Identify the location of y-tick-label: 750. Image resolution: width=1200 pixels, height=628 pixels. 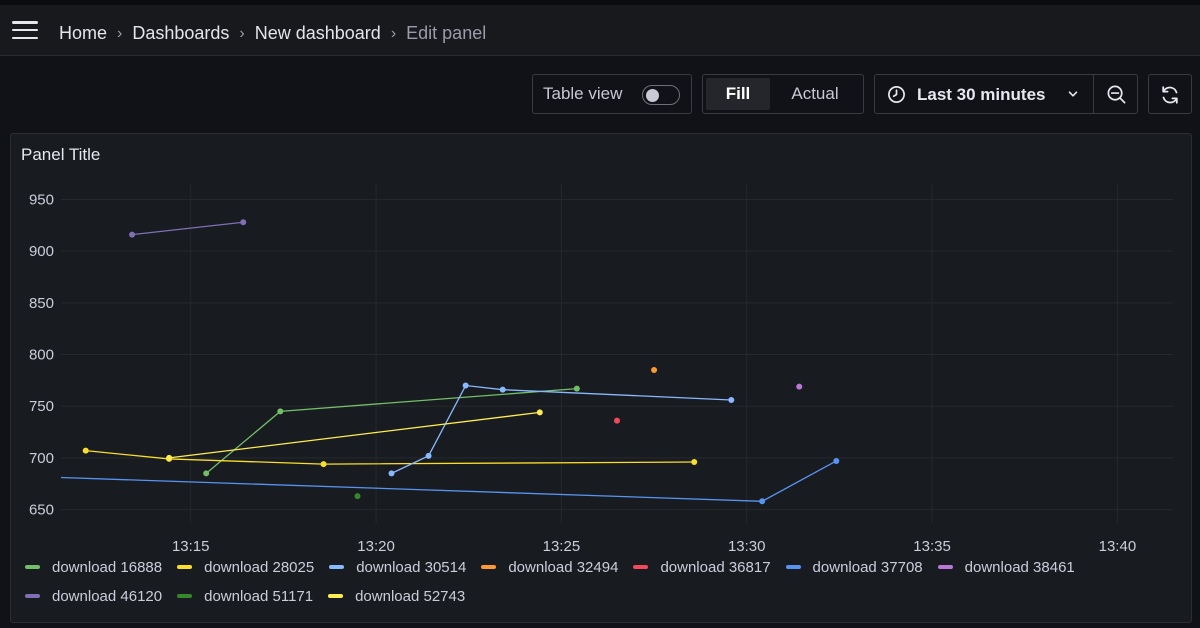
(41, 406).